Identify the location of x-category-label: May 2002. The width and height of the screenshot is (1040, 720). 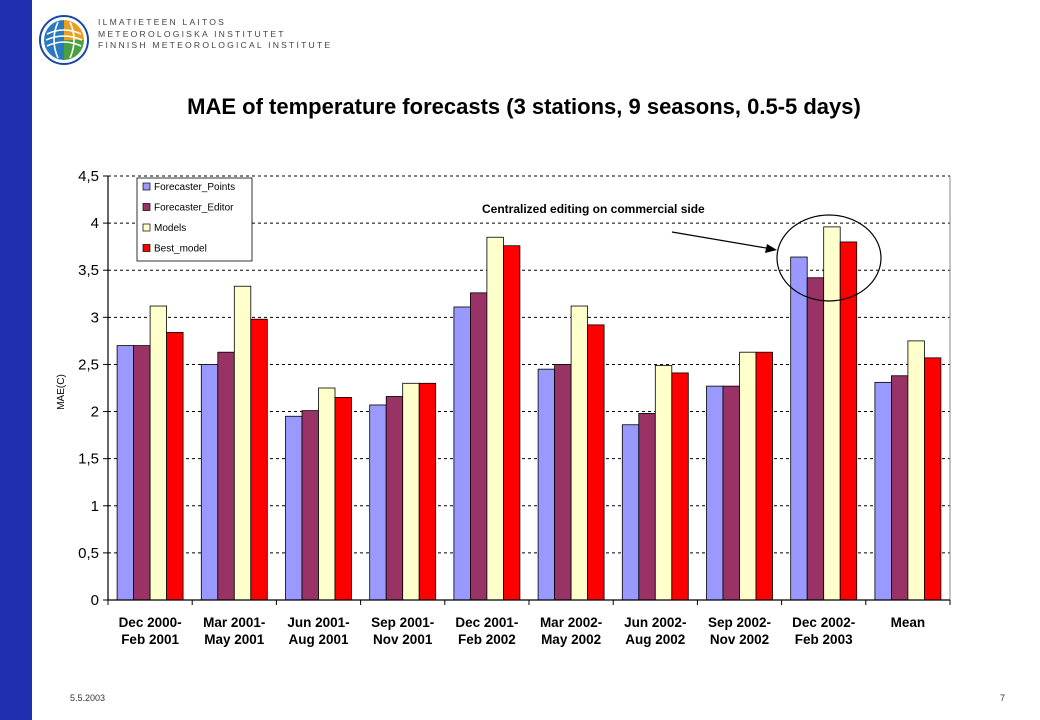
(571, 639).